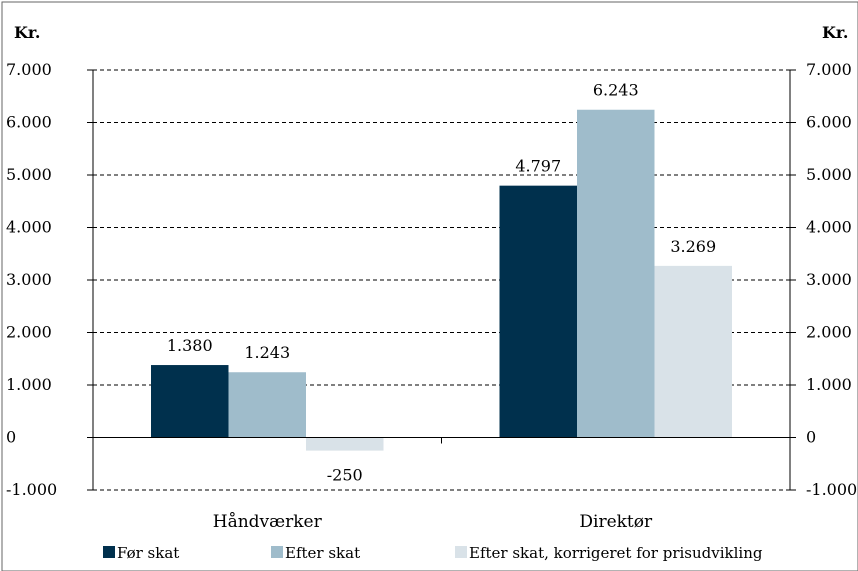 This screenshot has width=858, height=571. What do you see at coordinates (190, 345) in the screenshot?
I see `data-label: 1.380` at bounding box center [190, 345].